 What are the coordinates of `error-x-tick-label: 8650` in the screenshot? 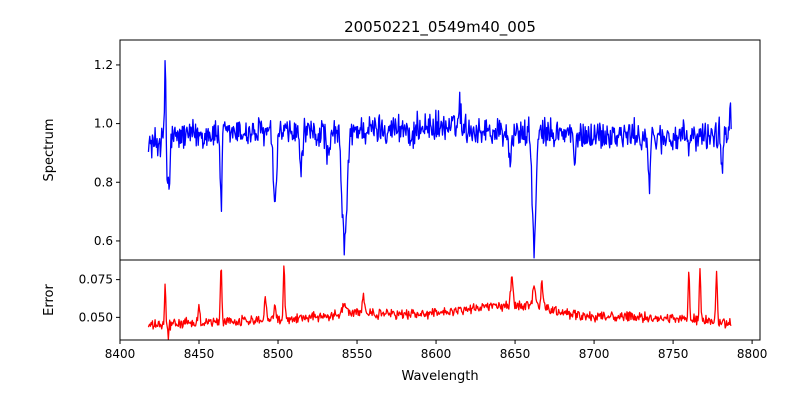 It's located at (515, 354).